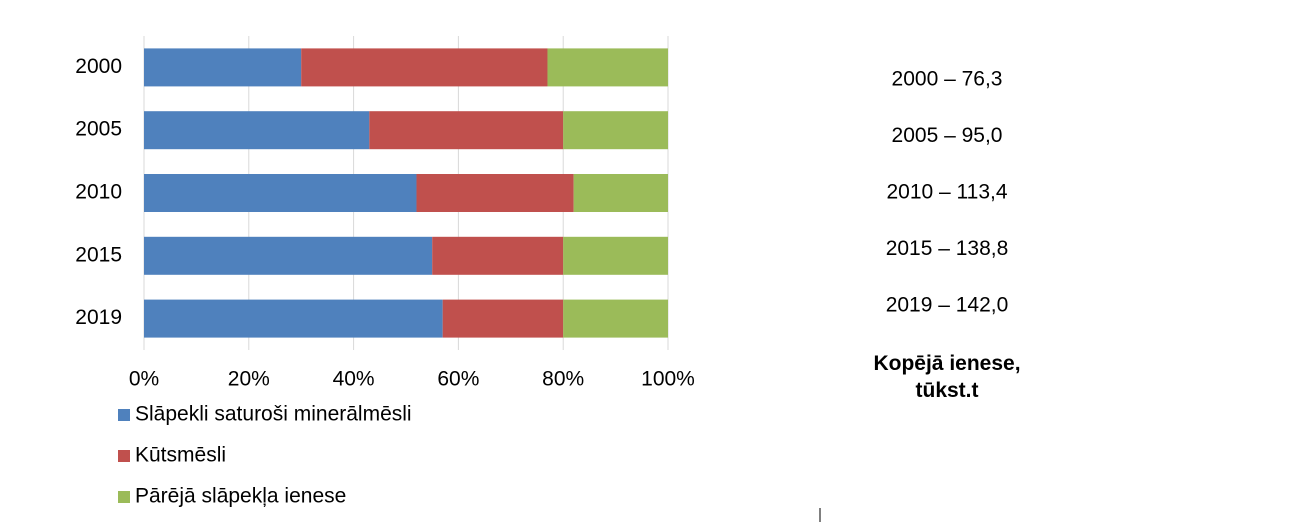 Image resolution: width=1298 pixels, height=524 pixels. What do you see at coordinates (98, 66) in the screenshot?
I see `y-tick-label: 2000` at bounding box center [98, 66].